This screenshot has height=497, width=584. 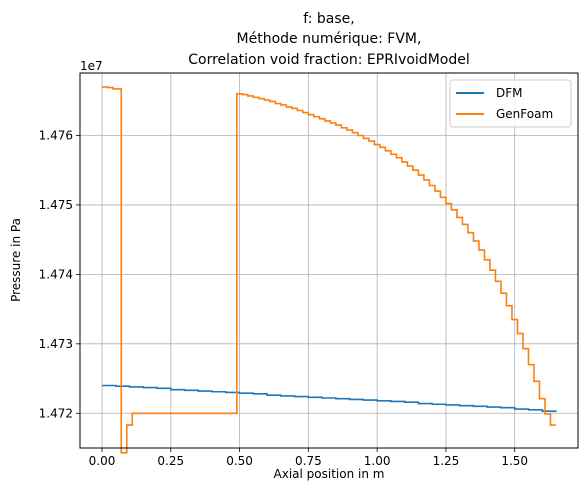 I want to click on title-line-2: Méthode numérique: FVM,, so click(x=329, y=39).